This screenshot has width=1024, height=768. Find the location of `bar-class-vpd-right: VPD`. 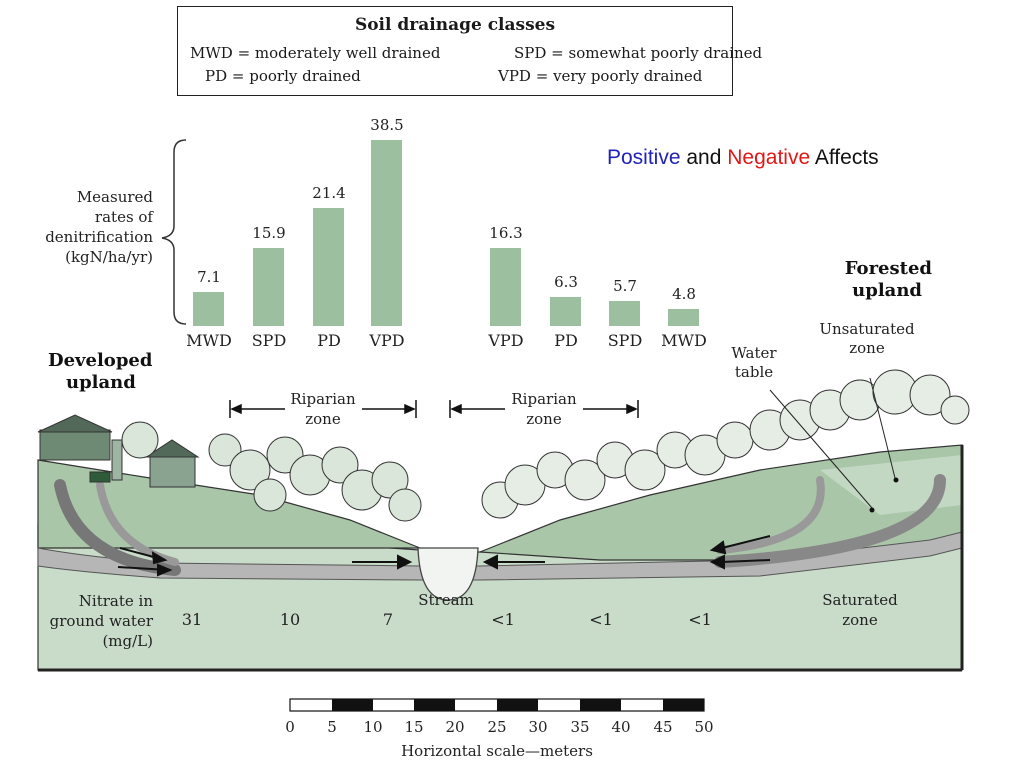

bar-class-vpd-right: VPD is located at coordinates (505, 340).